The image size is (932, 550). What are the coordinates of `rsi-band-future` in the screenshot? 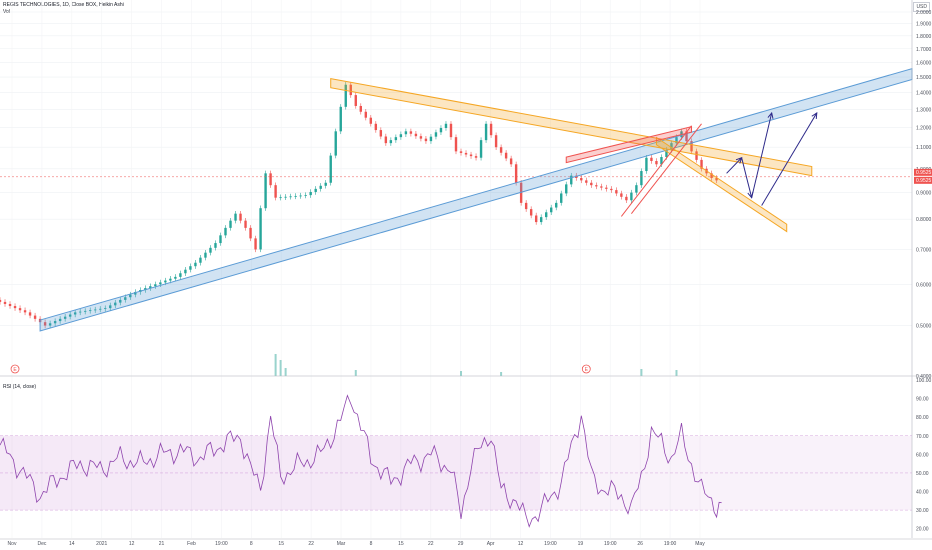 It's located at (726, 473).